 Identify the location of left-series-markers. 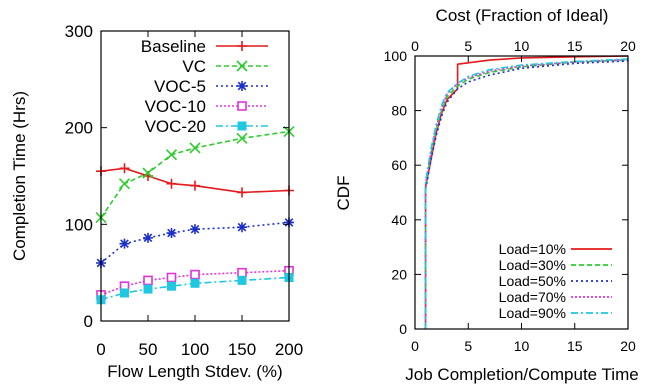
(195, 215).